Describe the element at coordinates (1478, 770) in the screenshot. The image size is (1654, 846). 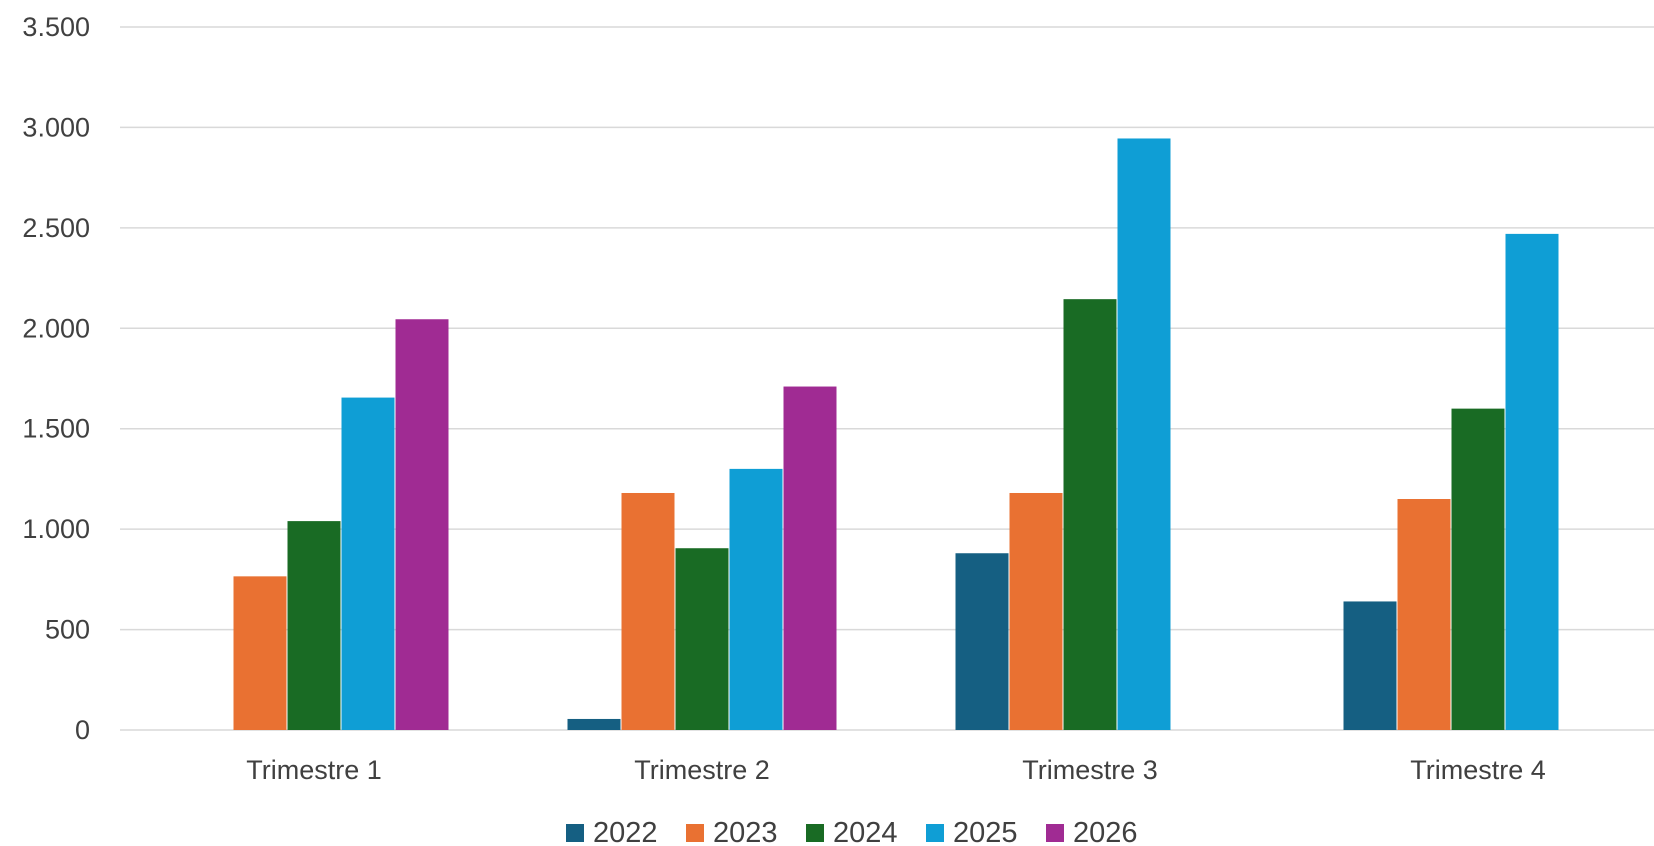
I see `x-category-label: Trimestre 4` at that location.